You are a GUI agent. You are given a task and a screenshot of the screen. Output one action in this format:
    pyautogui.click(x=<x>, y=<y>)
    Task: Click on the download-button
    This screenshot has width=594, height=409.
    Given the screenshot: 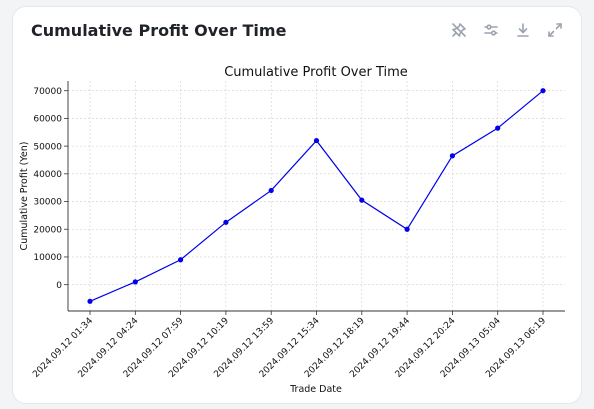 What is the action you would take?
    pyautogui.click(x=523, y=30)
    